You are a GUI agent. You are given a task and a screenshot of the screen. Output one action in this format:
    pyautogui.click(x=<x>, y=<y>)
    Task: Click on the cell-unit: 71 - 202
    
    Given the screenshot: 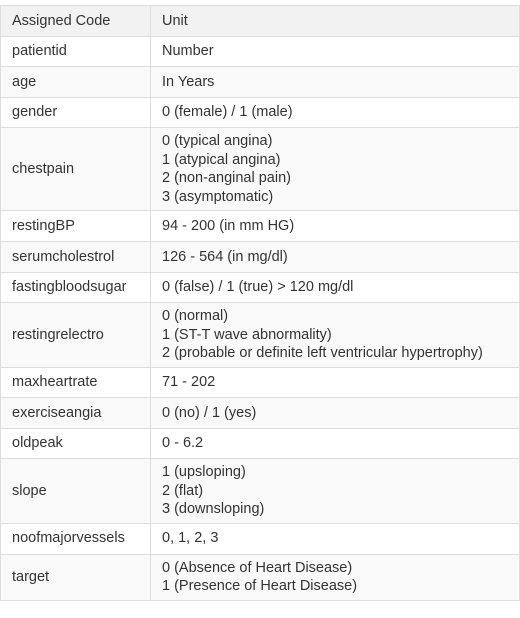 What is the action you would take?
    pyautogui.click(x=335, y=382)
    